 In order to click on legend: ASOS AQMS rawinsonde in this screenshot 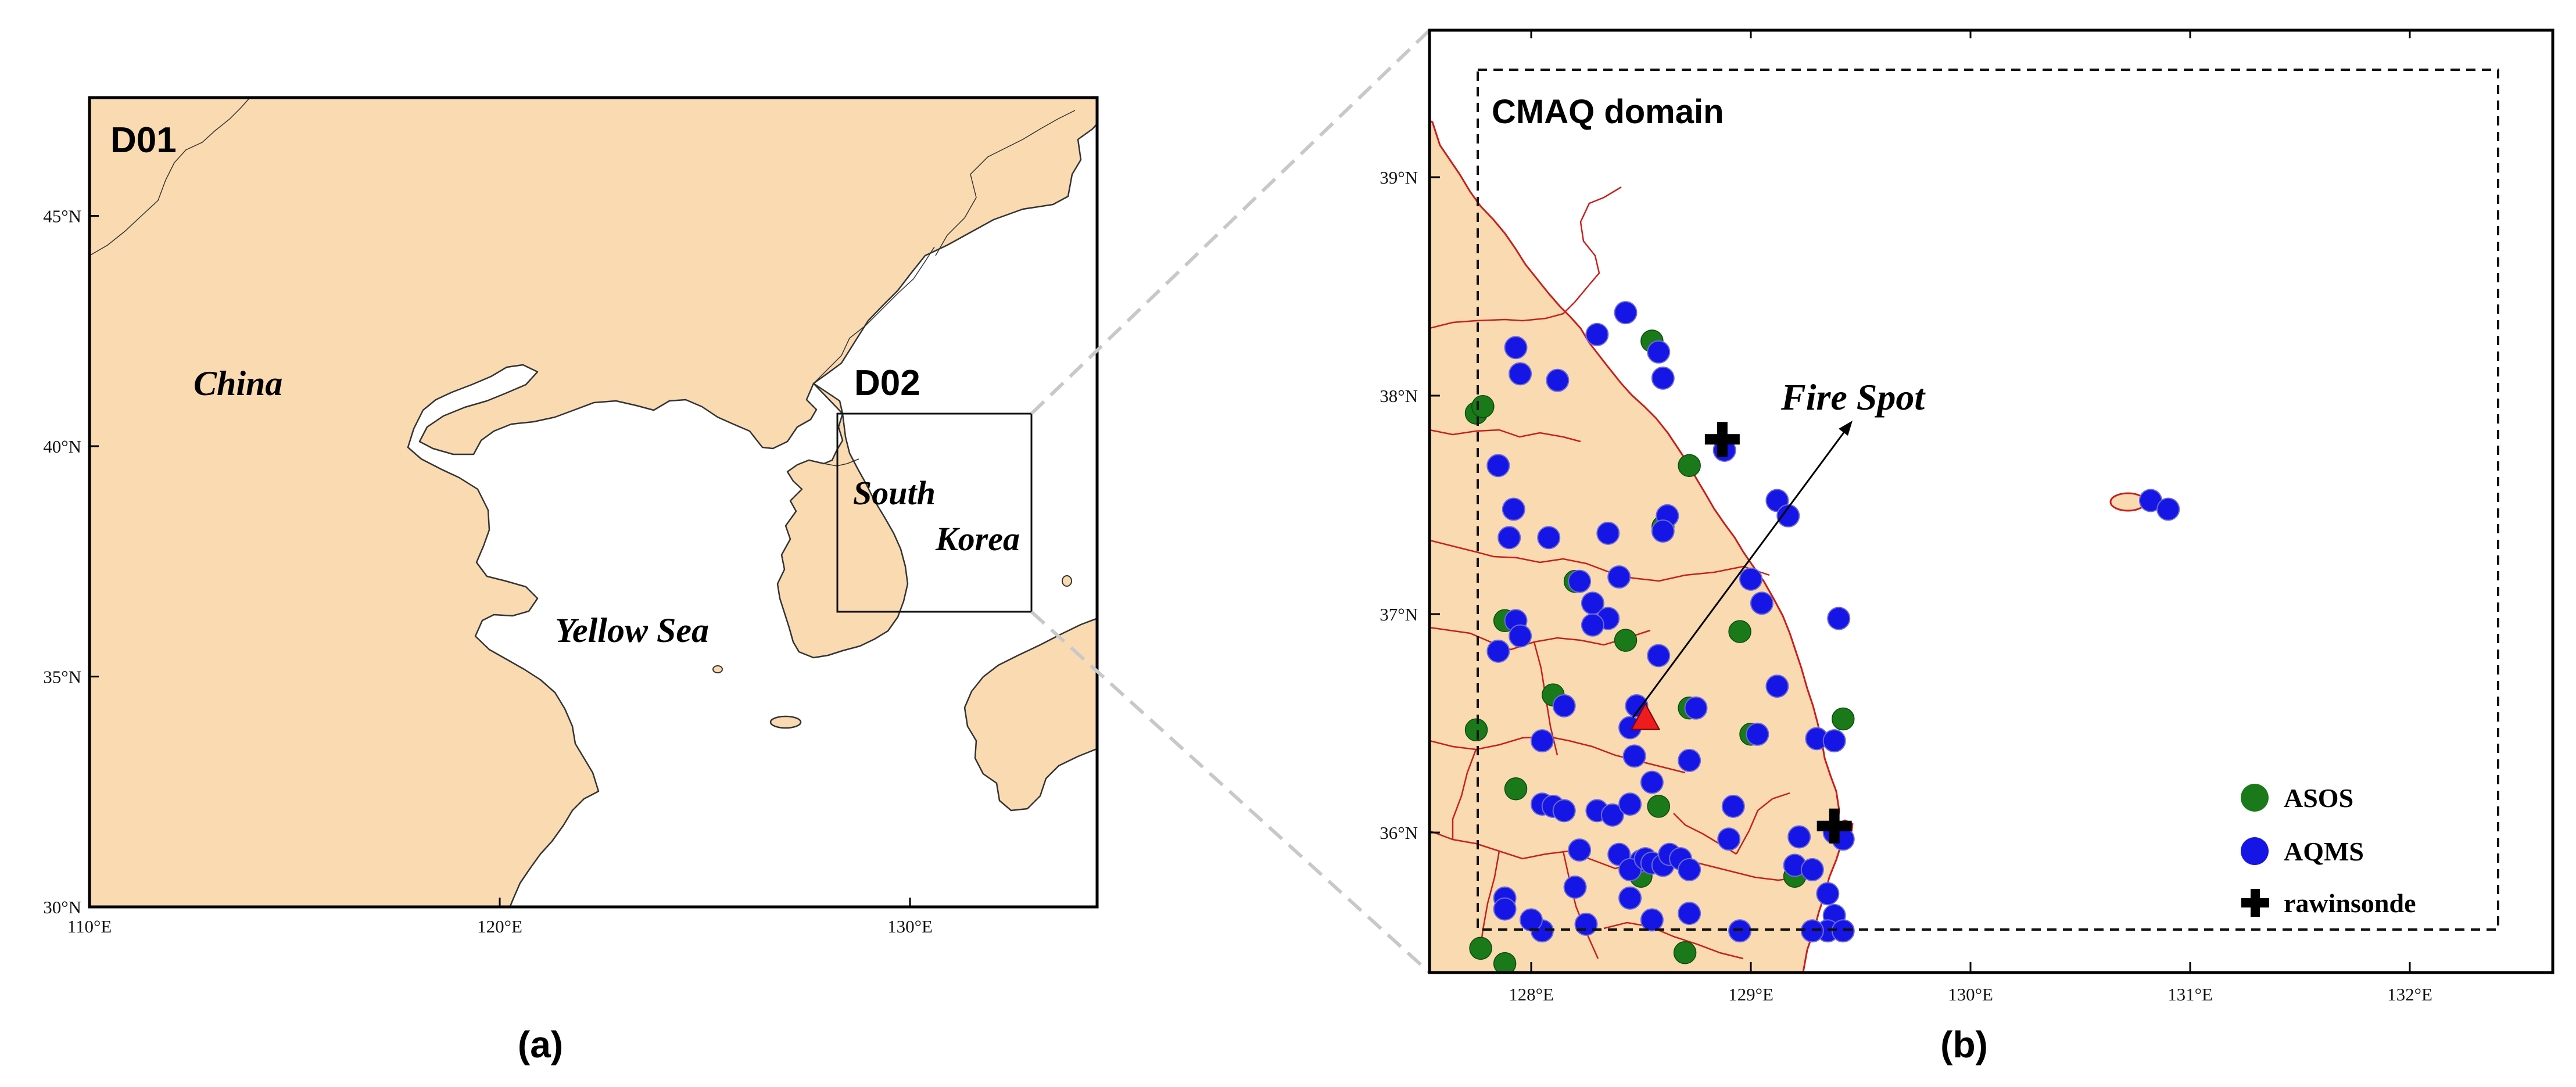, I will do `click(2328, 850)`.